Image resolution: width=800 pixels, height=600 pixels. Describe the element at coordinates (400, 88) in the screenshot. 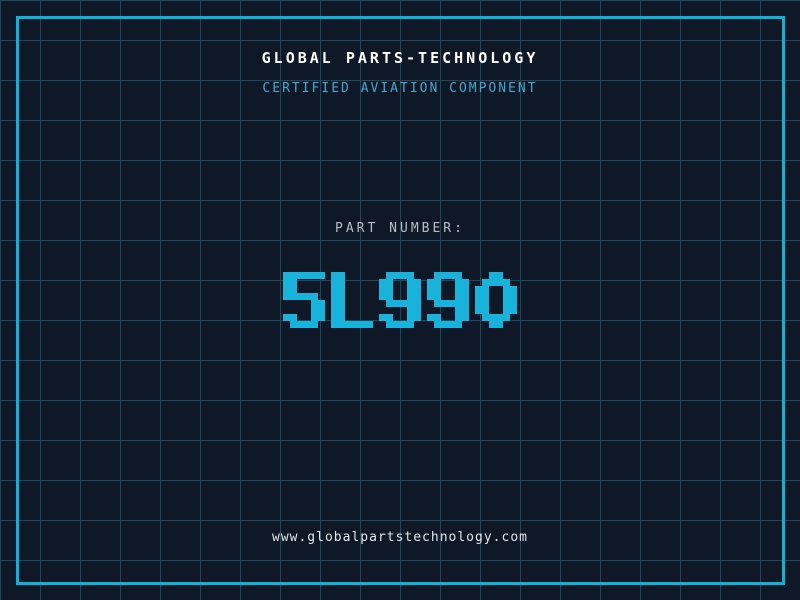

I see `certificate-subtitle: CERTIFIED AVIATION COMPONENT` at that location.